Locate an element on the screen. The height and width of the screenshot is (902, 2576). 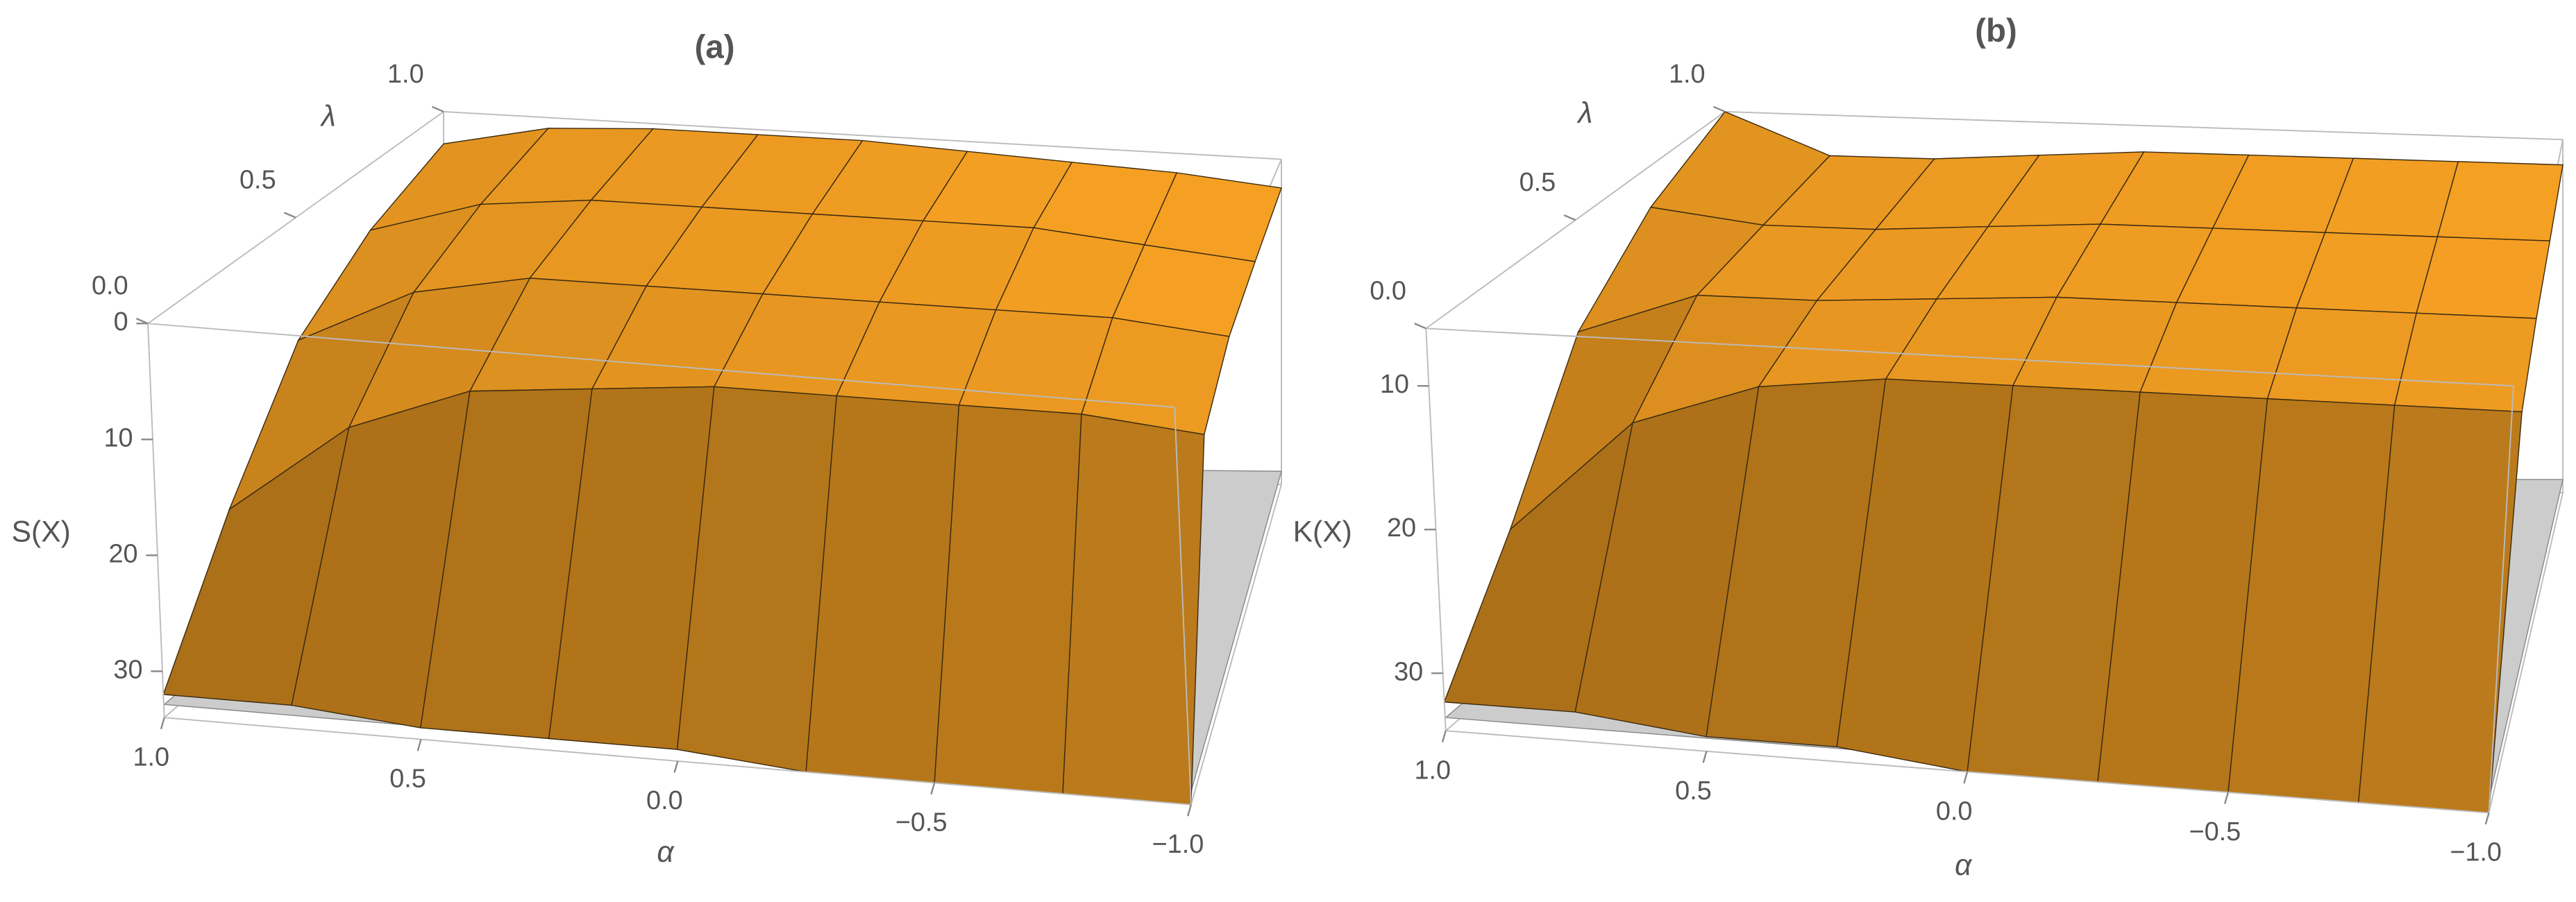
chart-title: (b) is located at coordinates (1996, 30).